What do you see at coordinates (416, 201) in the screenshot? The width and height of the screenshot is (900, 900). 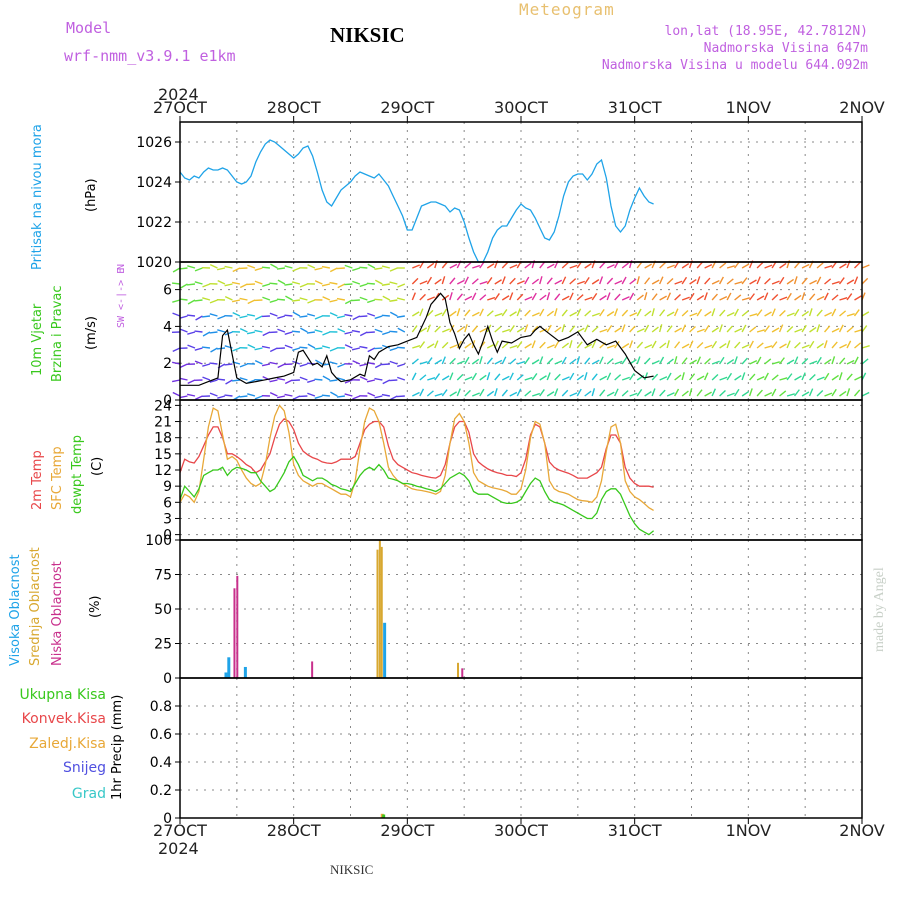 I see `pressure-series-line` at bounding box center [416, 201].